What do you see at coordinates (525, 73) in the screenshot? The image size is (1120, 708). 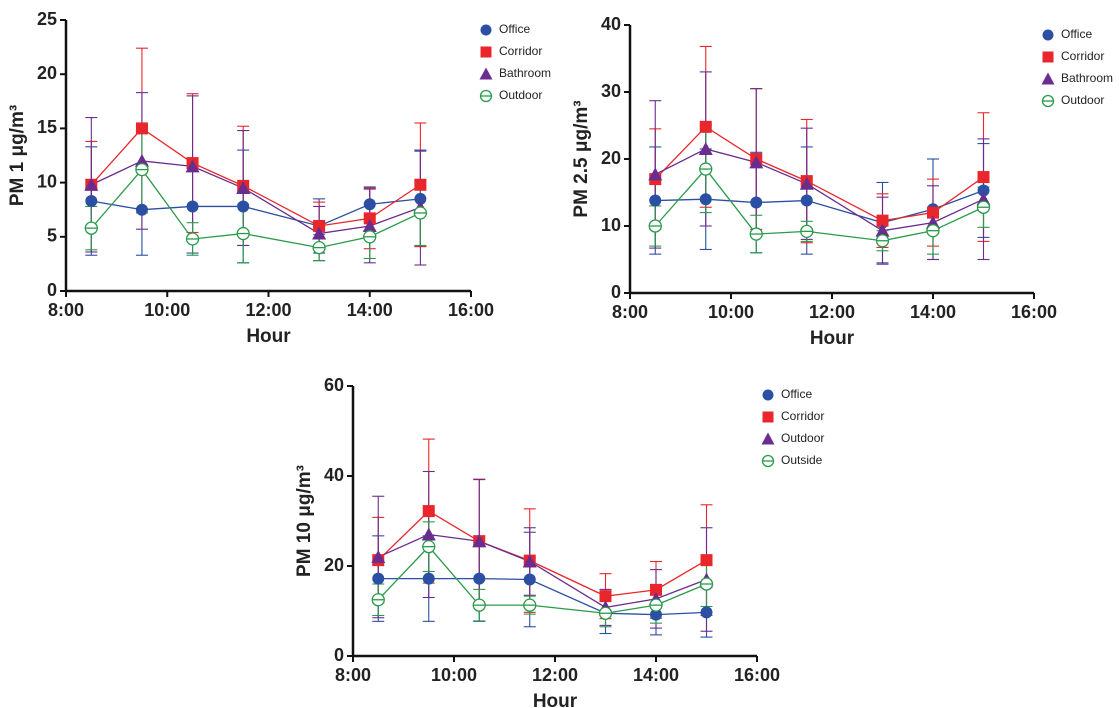 I see `legend-label: Bathroom` at bounding box center [525, 73].